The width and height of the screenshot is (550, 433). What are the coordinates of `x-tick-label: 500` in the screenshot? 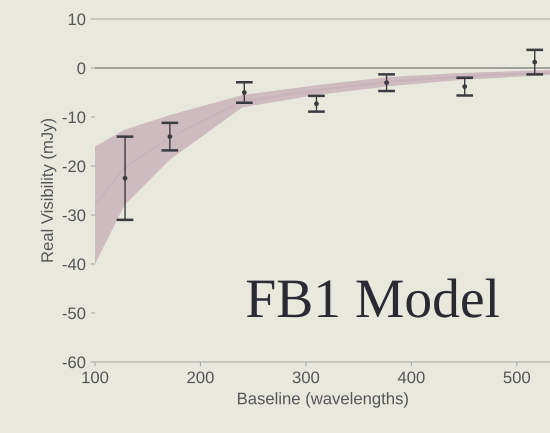 It's located at (517, 377).